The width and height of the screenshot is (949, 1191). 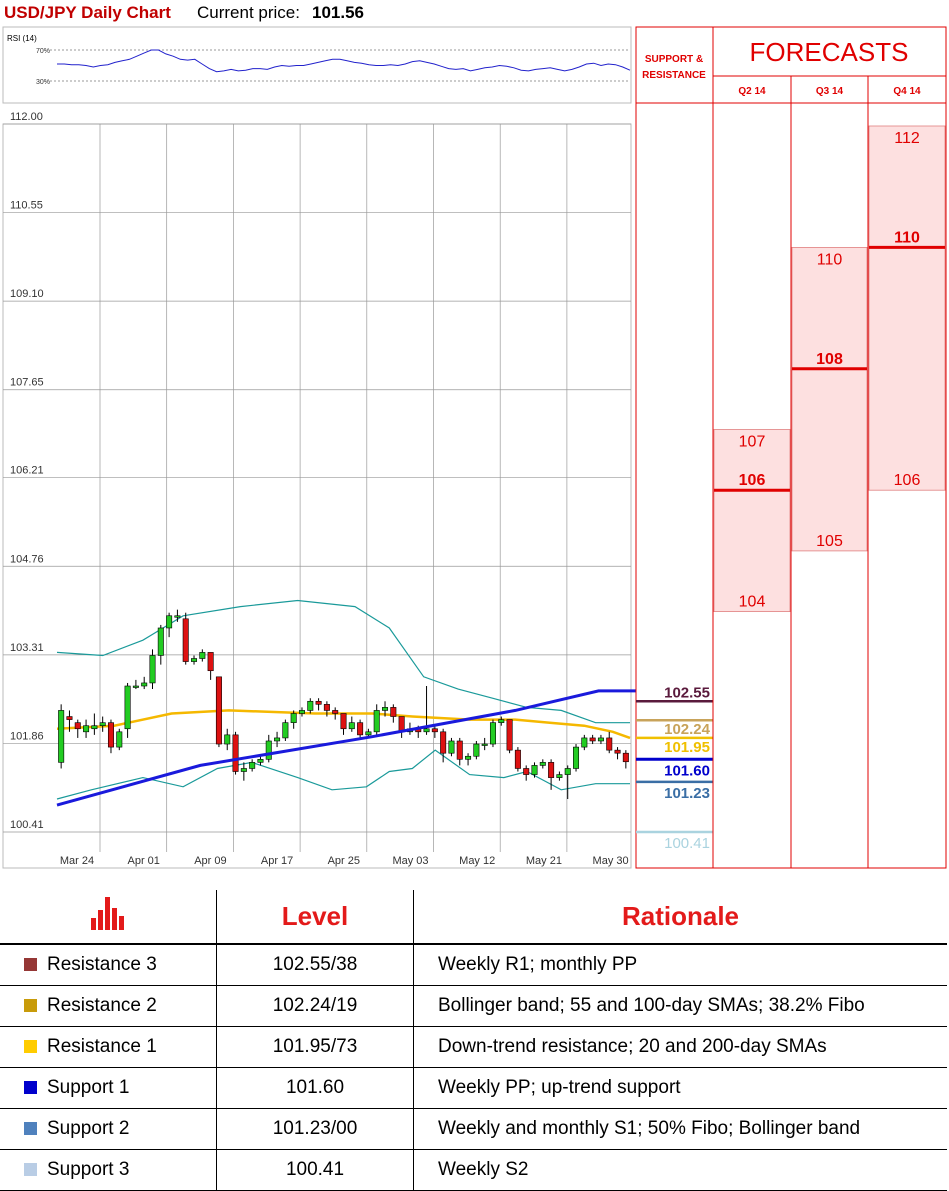 What do you see at coordinates (27, 471) in the screenshot?
I see `y-tick-label: 106.21` at bounding box center [27, 471].